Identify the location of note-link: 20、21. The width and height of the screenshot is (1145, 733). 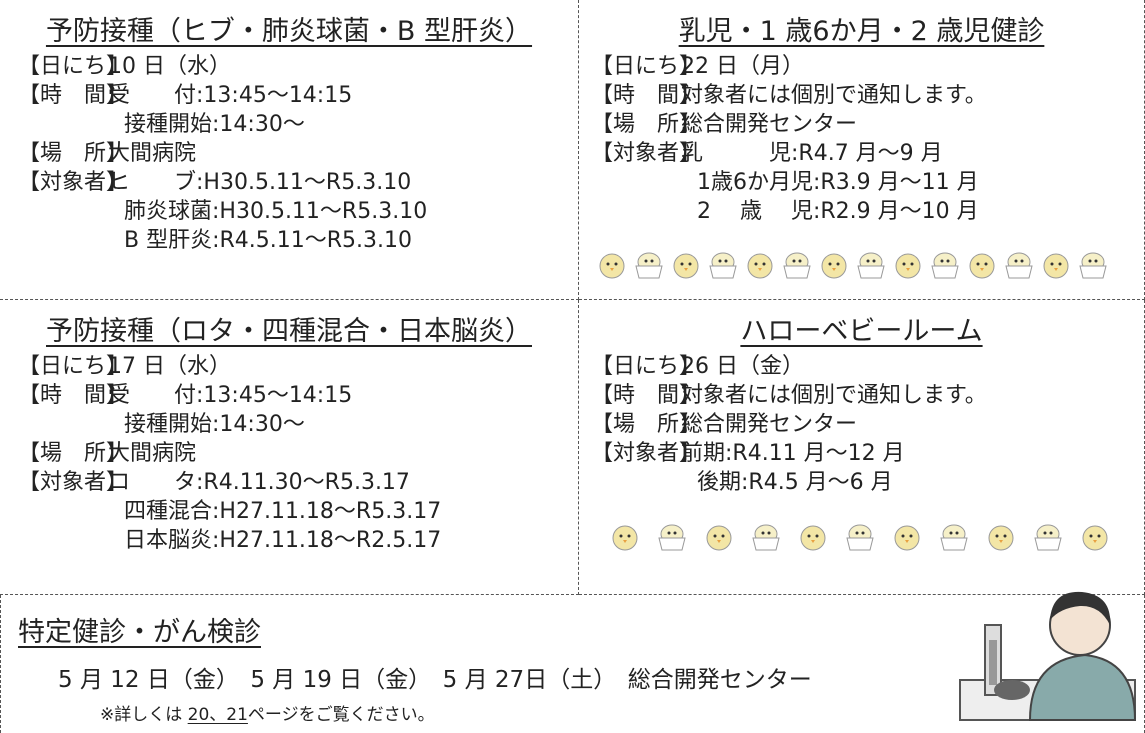
(217, 715).